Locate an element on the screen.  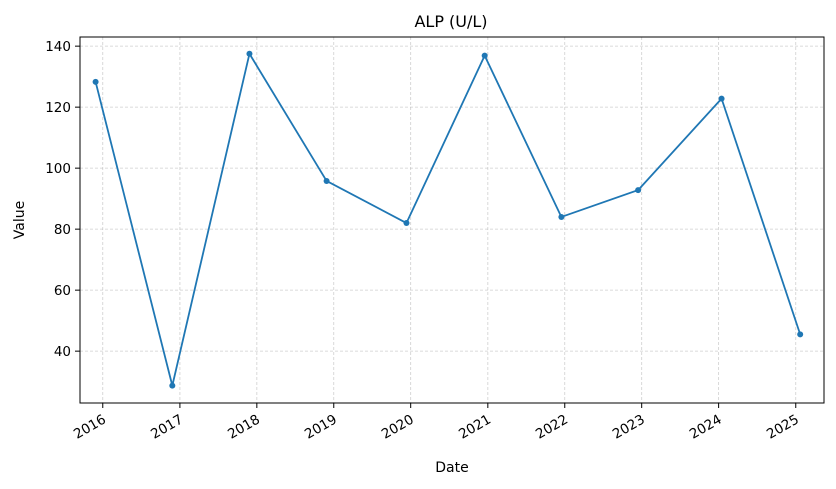
x-tick-label: 2017 is located at coordinates (167, 427).